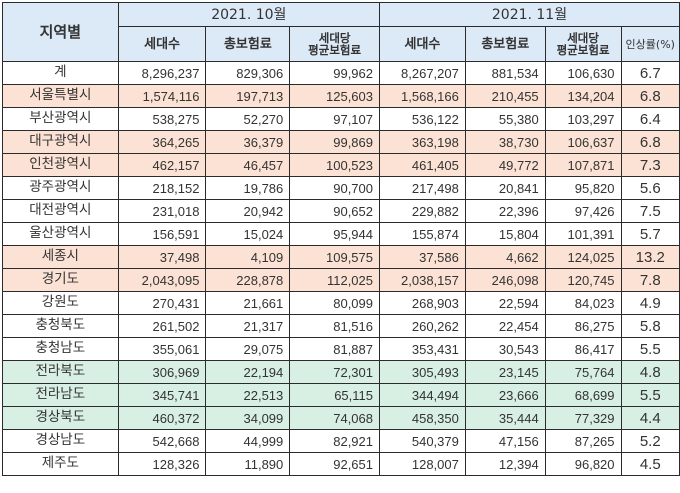 This screenshot has height=493, width=680. I want to click on premium-oct-cell: 19,786, so click(248, 188).